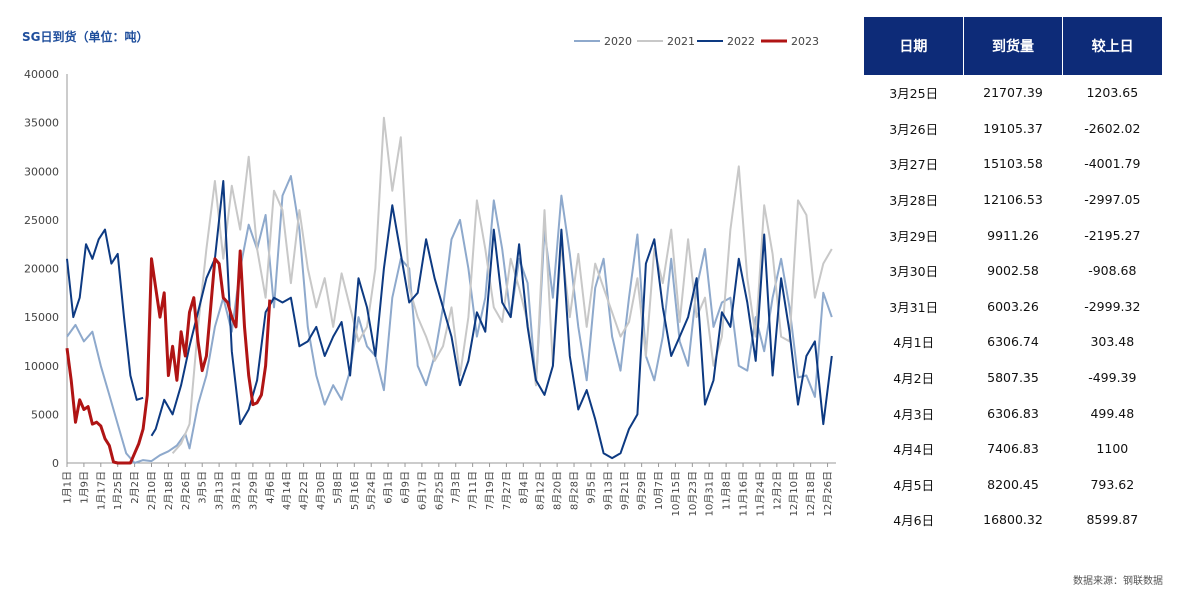 The width and height of the screenshot is (1181, 596). I want to click on cell-change: -2602.02, so click(1112, 128).